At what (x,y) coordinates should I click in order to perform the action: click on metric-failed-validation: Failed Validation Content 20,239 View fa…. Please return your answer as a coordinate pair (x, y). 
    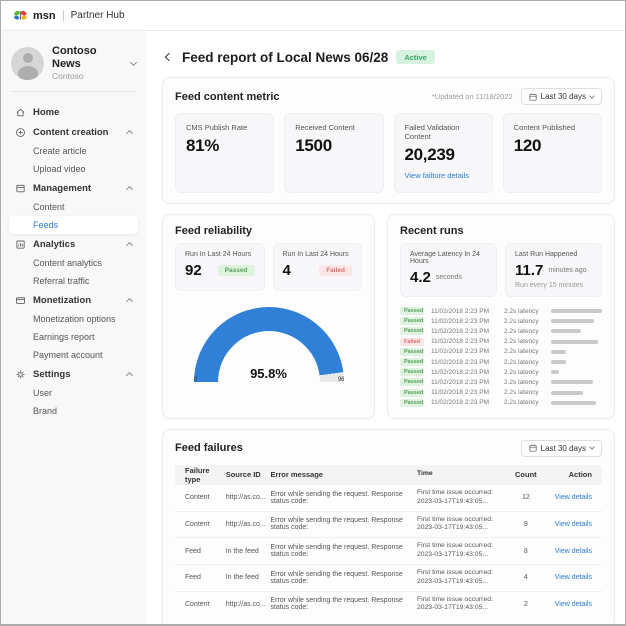
    Looking at the image, I should click on (443, 153).